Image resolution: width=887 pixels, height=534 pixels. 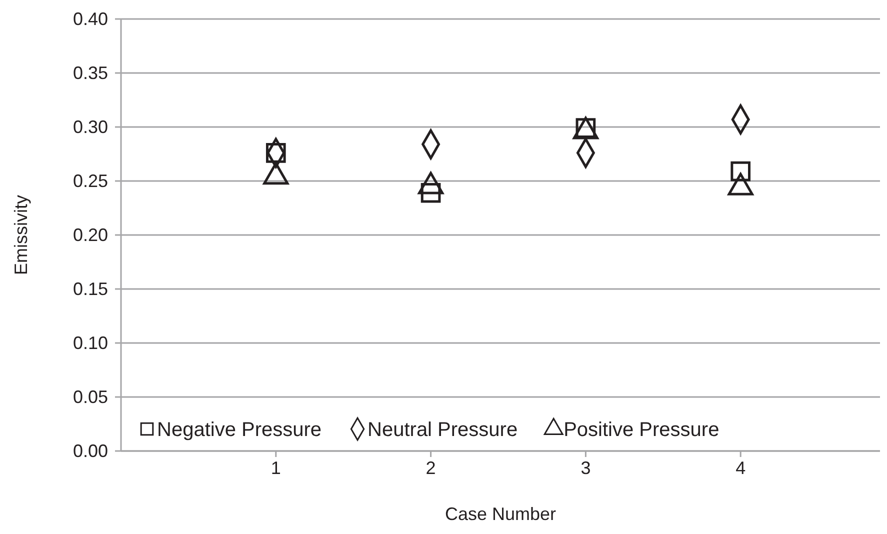 I want to click on y-tick-label: 0.20, so click(x=90, y=234).